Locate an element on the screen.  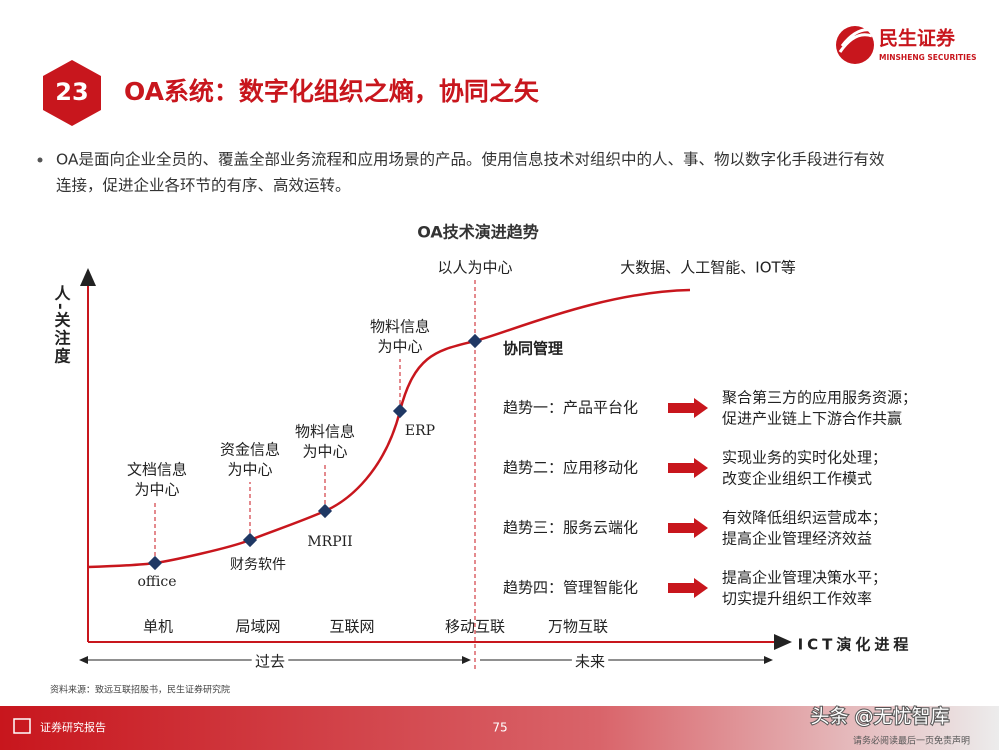
trend-name: 趋势二：应用移动化 is located at coordinates (570, 468).